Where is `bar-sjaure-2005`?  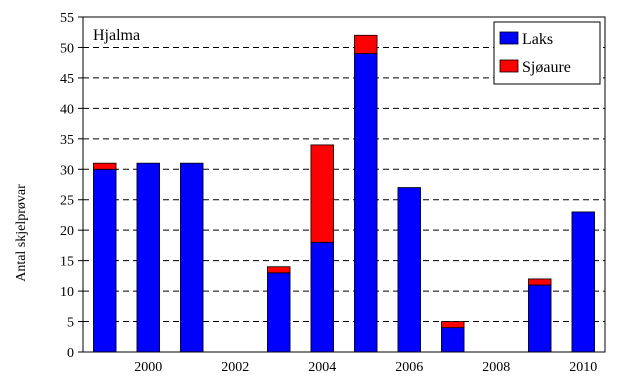 bar-sjaure-2005 is located at coordinates (366, 44).